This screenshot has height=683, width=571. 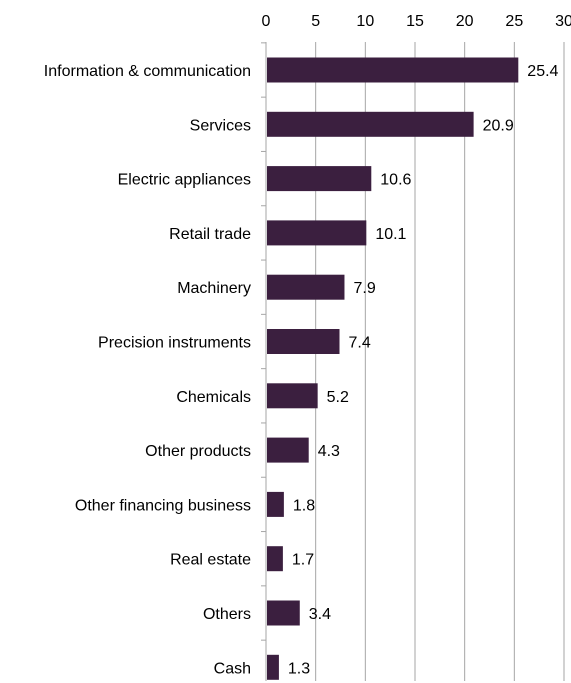 What do you see at coordinates (395, 180) in the screenshot?
I see `data-label-2: 10.6` at bounding box center [395, 180].